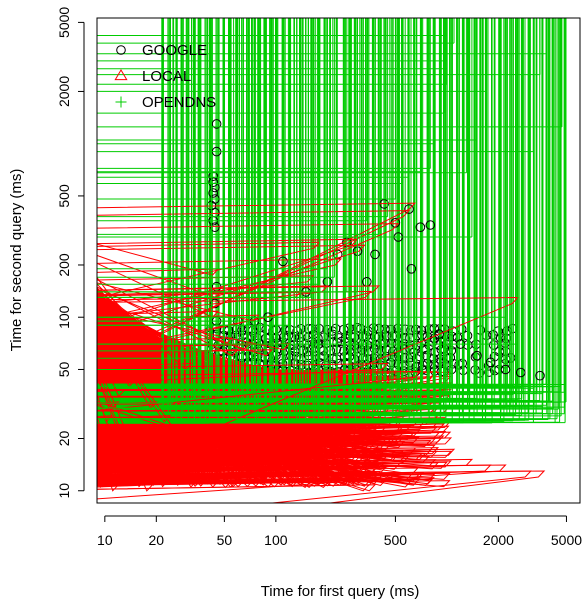 The width and height of the screenshot is (587, 604). What do you see at coordinates (64, 369) in the screenshot?
I see `y-tick-label: 50` at bounding box center [64, 369].